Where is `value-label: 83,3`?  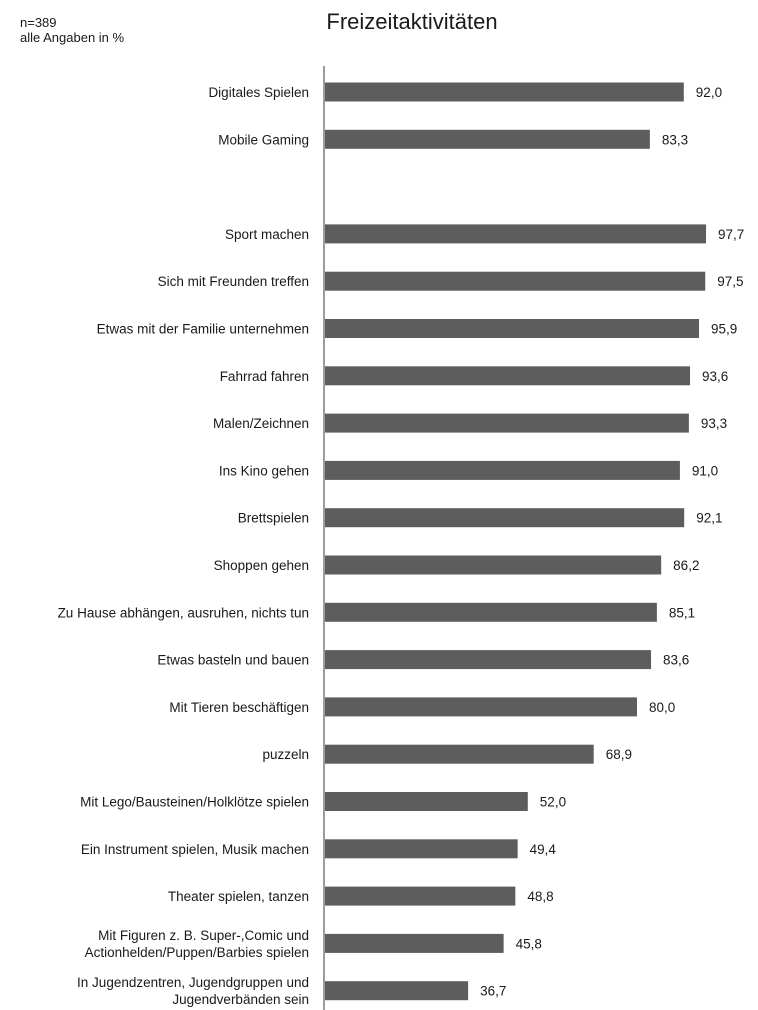
value-label: 83,3 is located at coordinates (675, 139).